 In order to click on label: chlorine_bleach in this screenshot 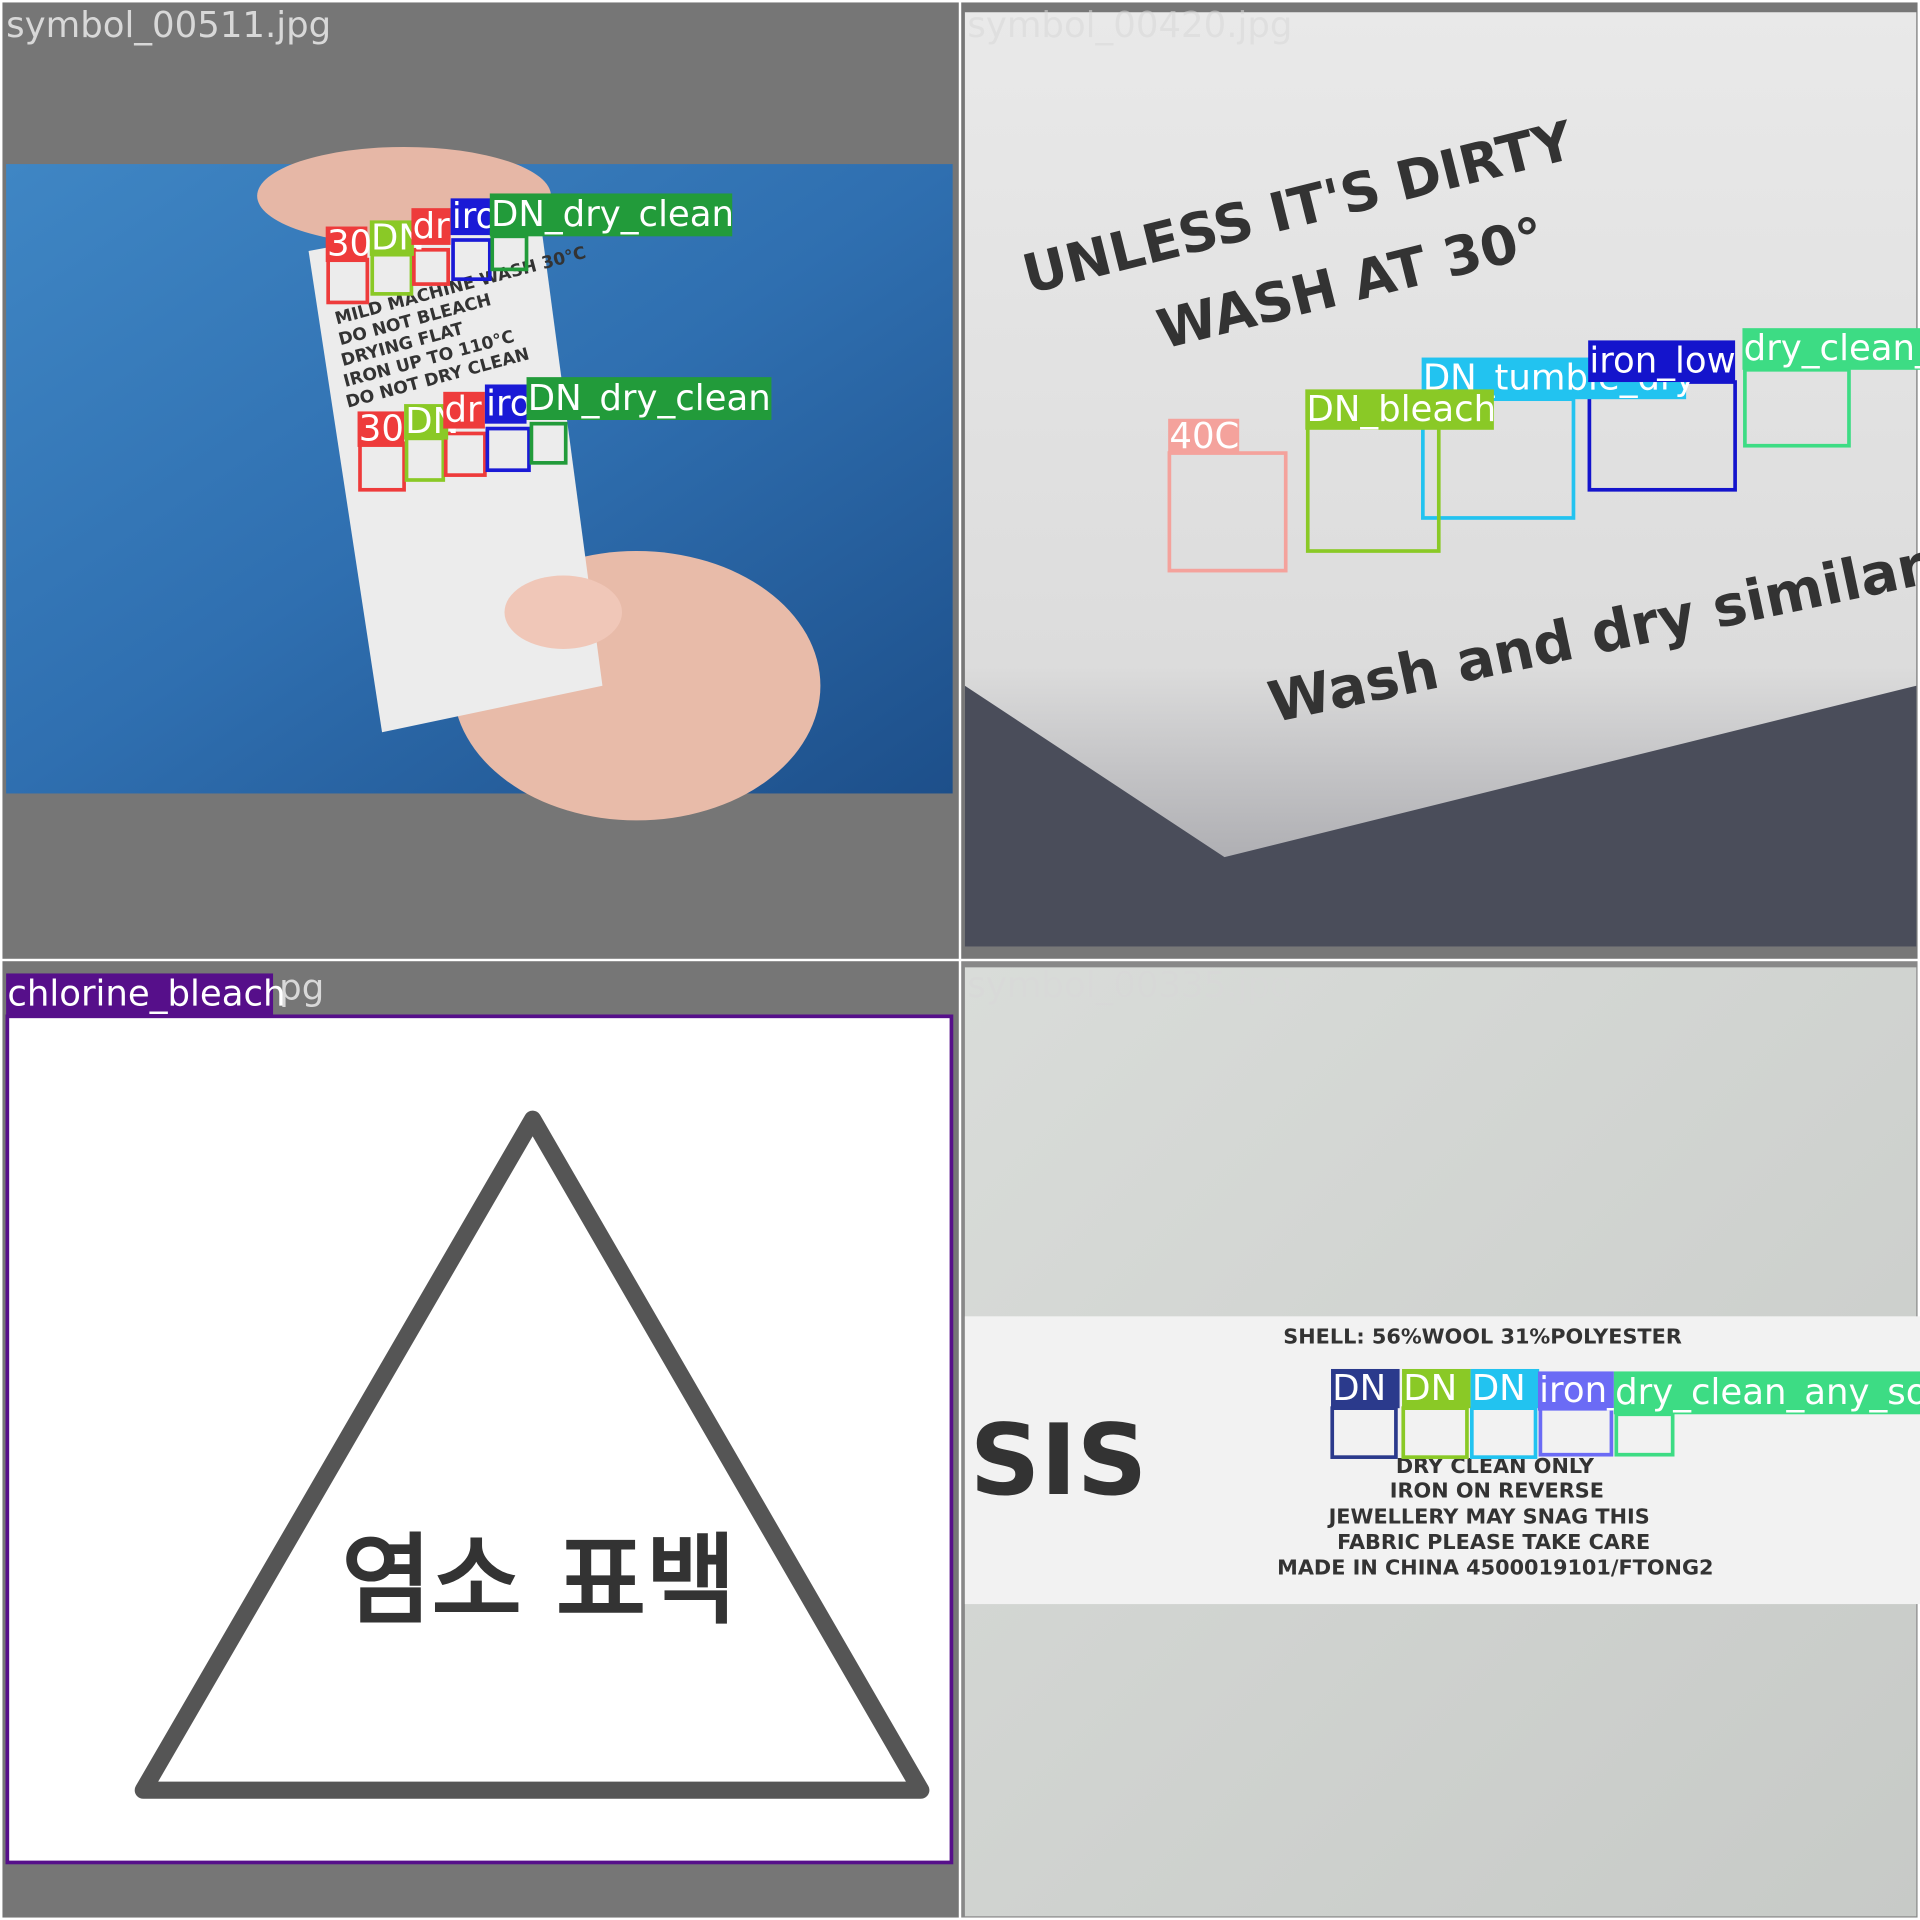, I will do `click(146, 994)`.